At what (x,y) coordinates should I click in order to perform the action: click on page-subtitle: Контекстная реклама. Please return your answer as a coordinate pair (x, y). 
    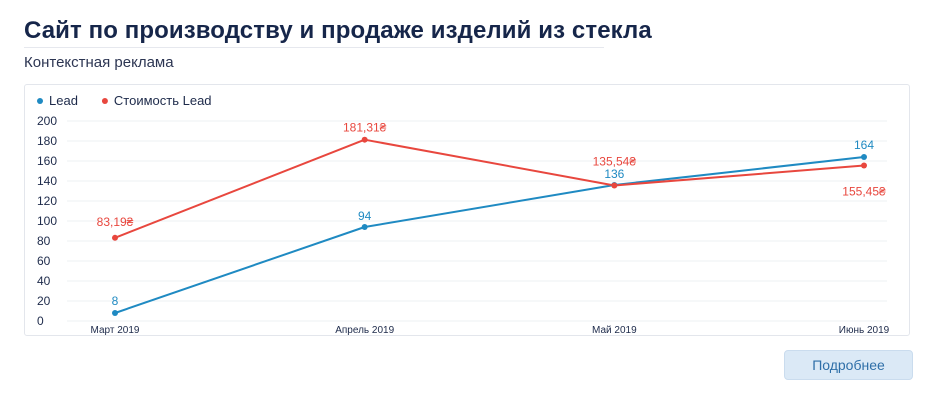
    Looking at the image, I should click on (99, 62).